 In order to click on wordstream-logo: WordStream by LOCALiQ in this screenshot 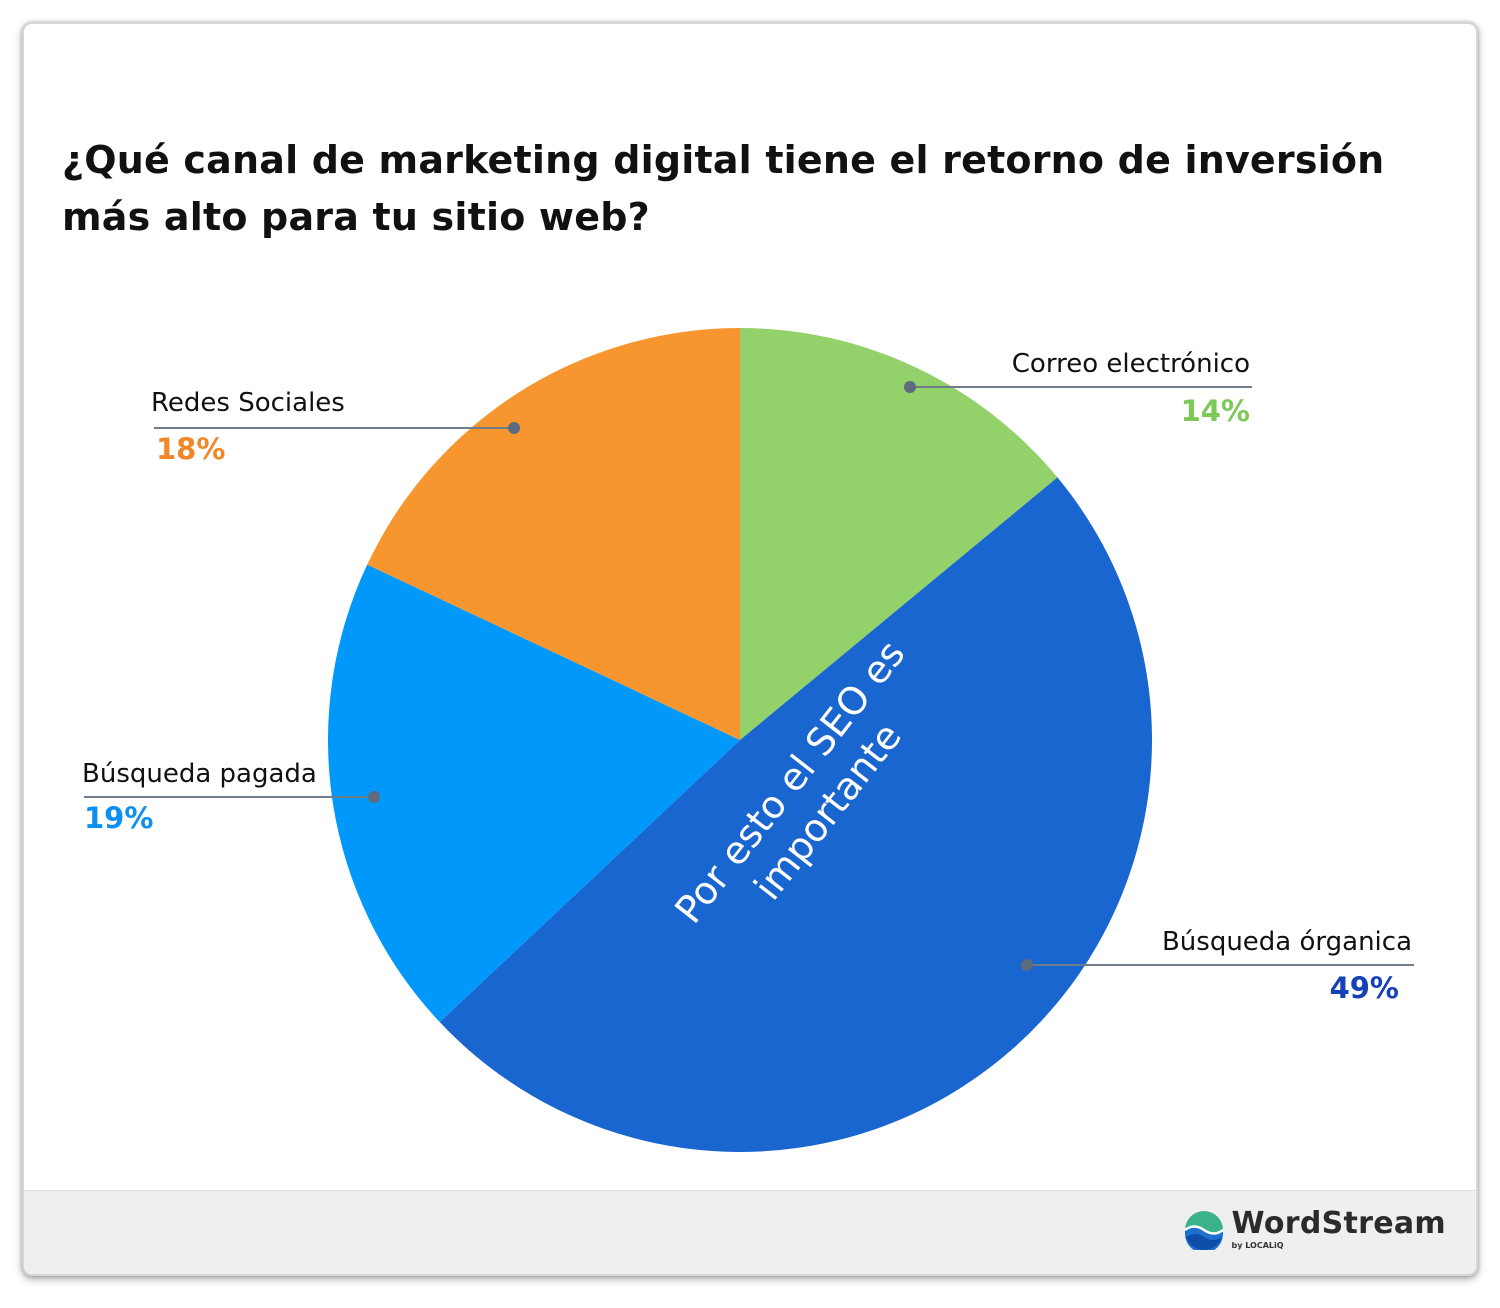, I will do `click(1315, 1228)`.